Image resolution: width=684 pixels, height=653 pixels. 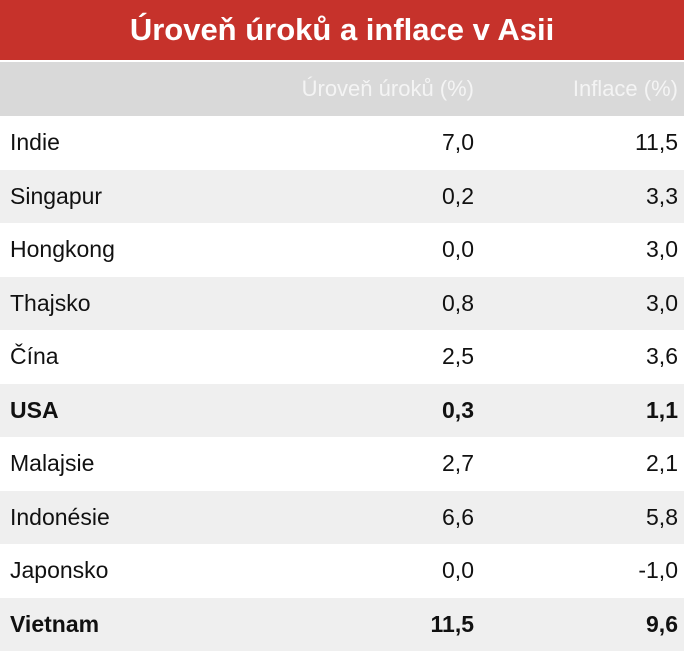 I want to click on table-cell: 2,1, so click(x=662, y=463).